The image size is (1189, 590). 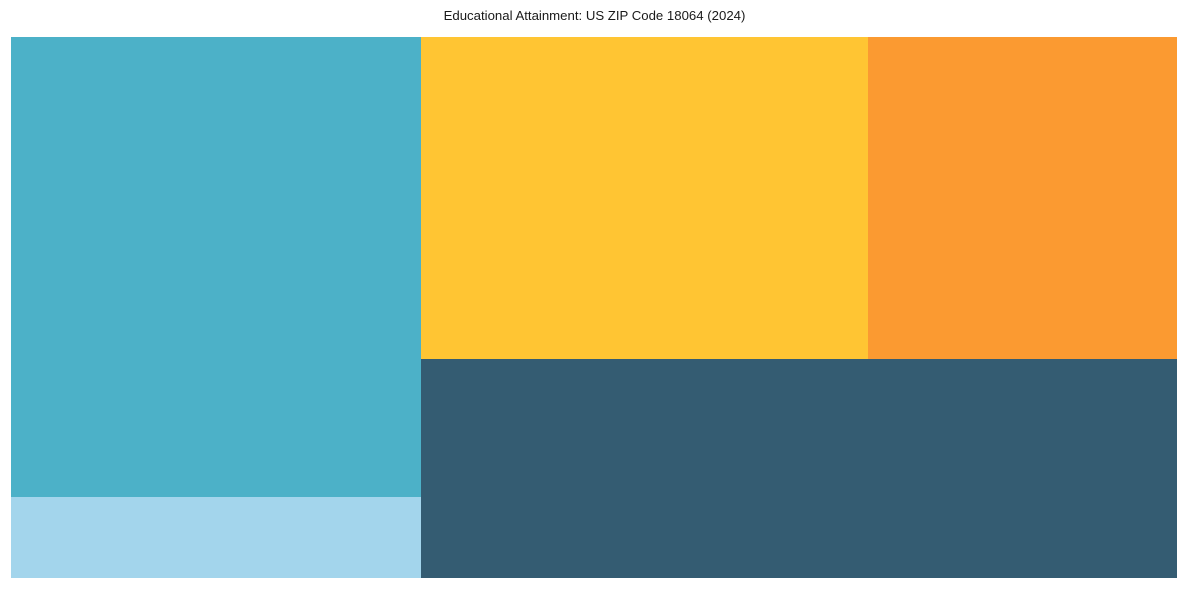 What do you see at coordinates (216, 537) in the screenshot?
I see `treemap-tile: Less than high school diploma` at bounding box center [216, 537].